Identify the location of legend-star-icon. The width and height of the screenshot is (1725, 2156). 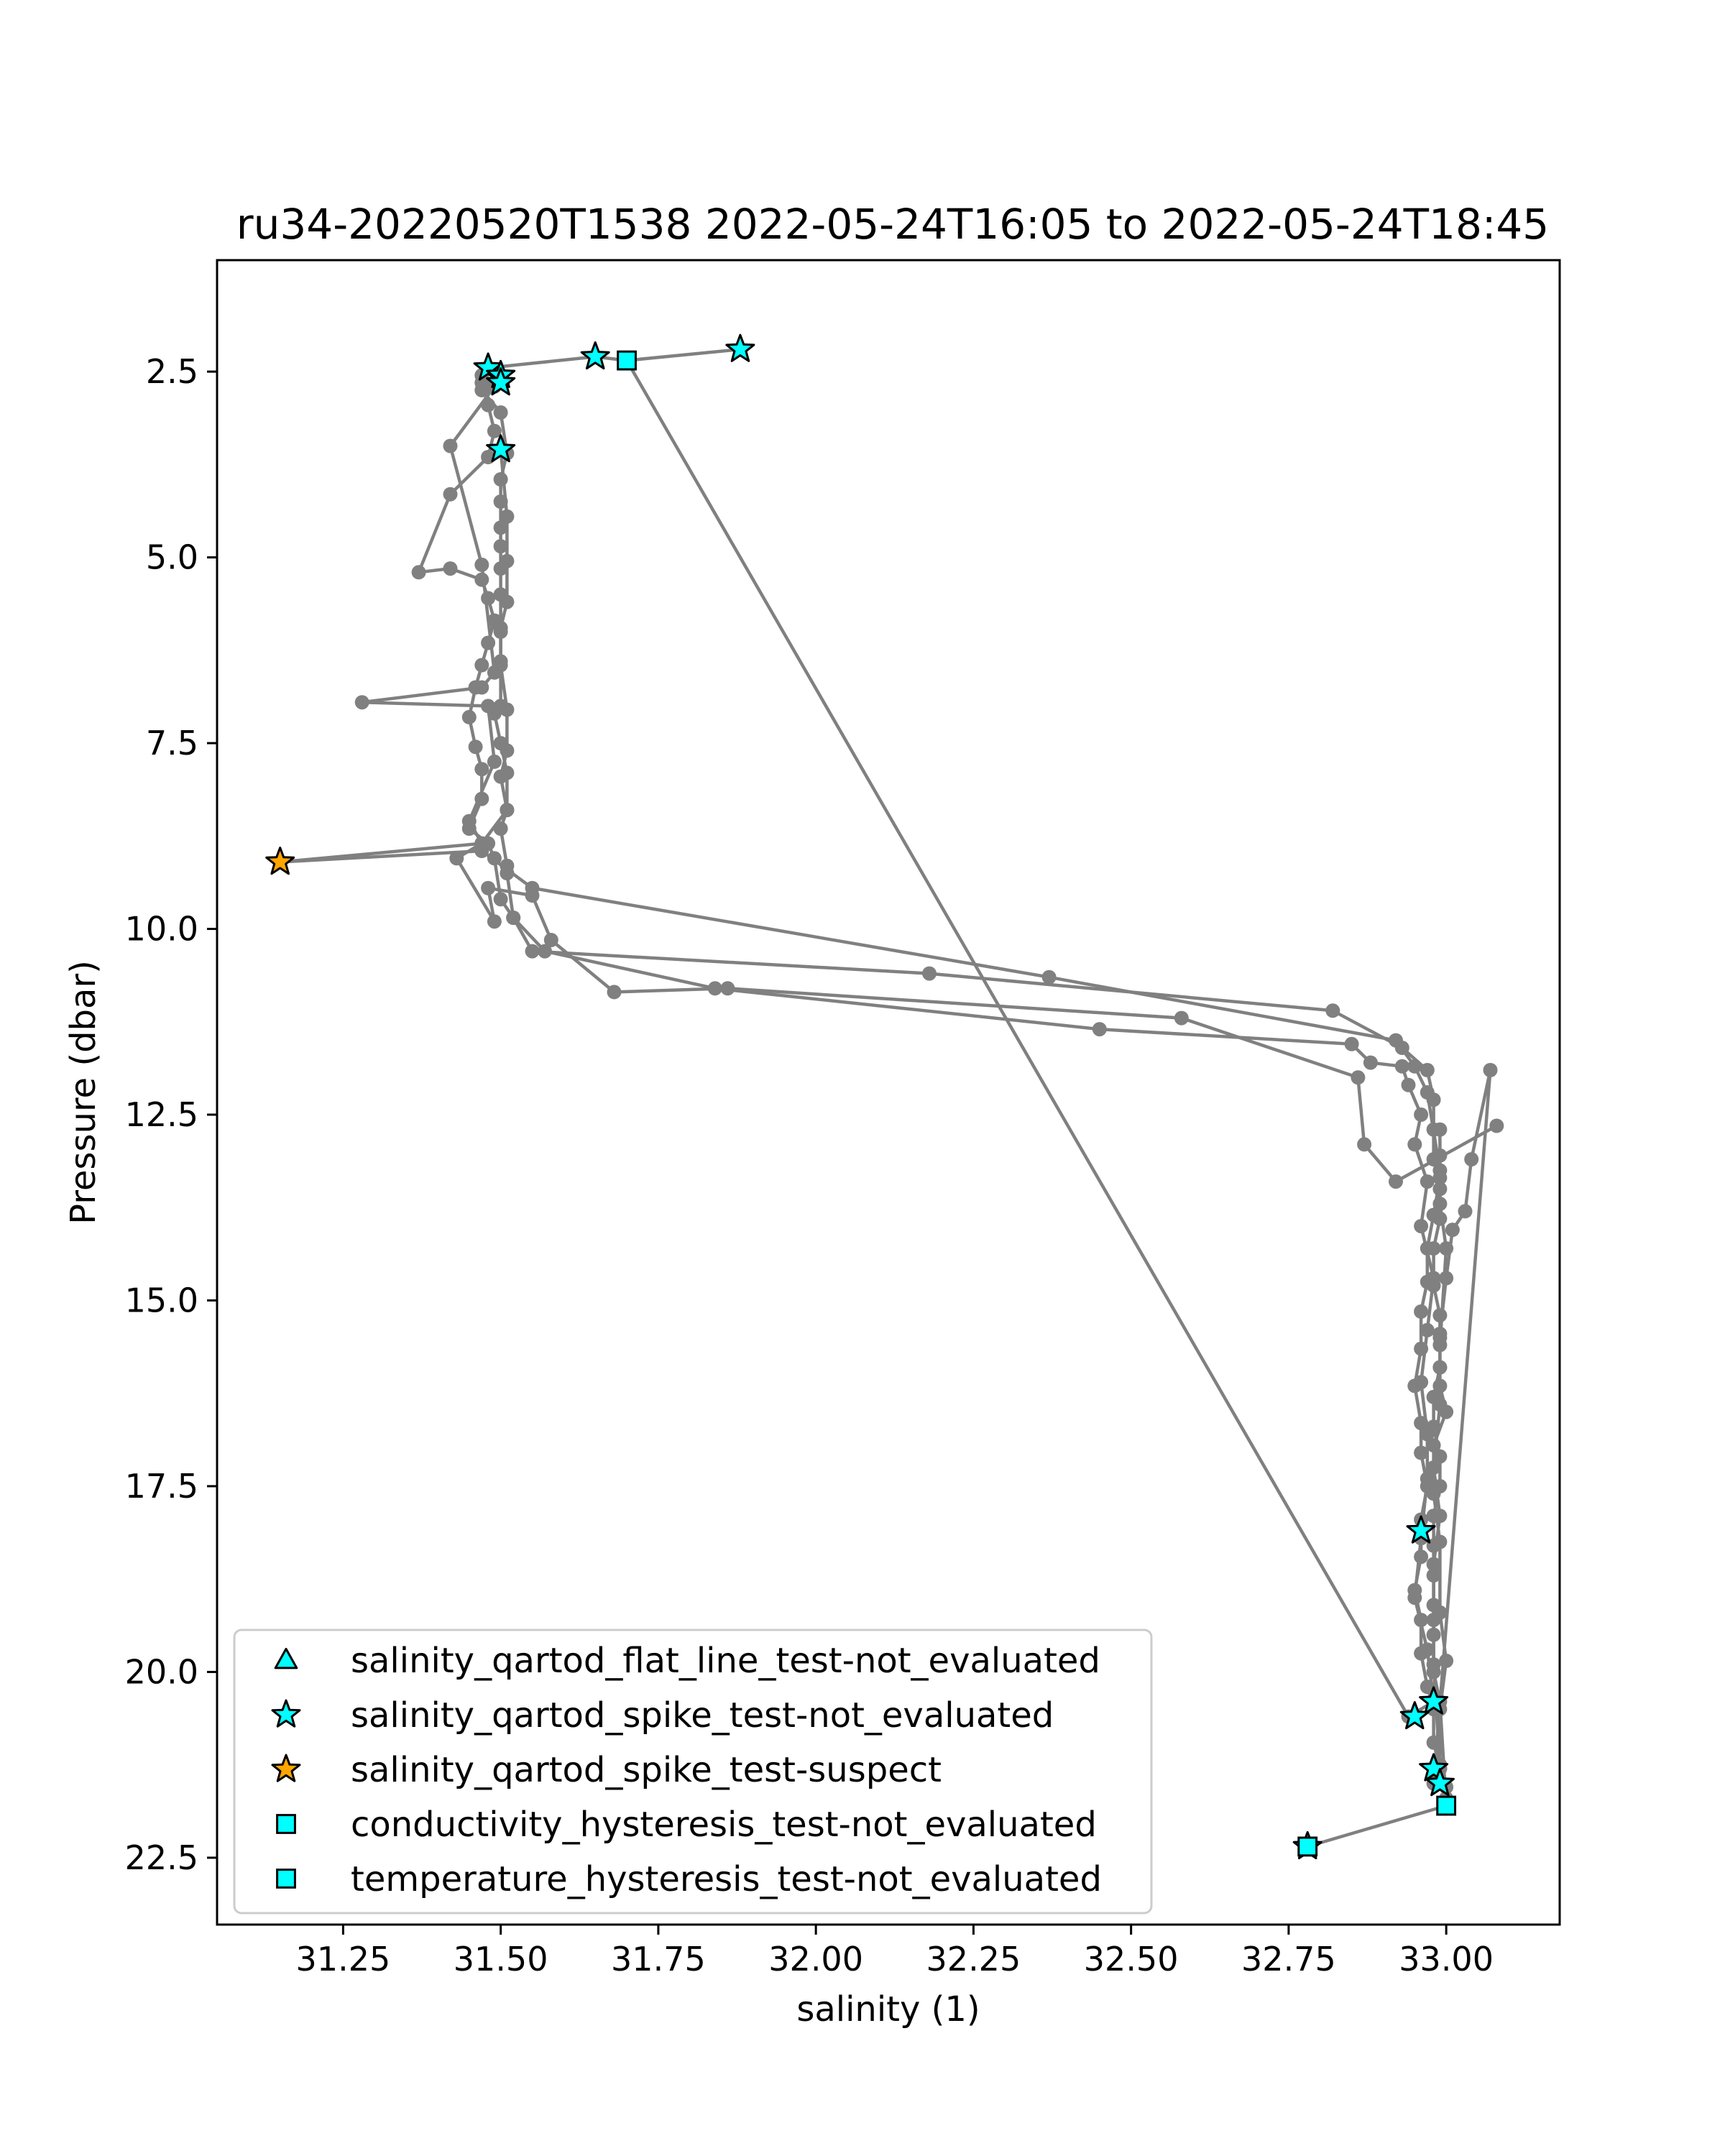
(286, 1768).